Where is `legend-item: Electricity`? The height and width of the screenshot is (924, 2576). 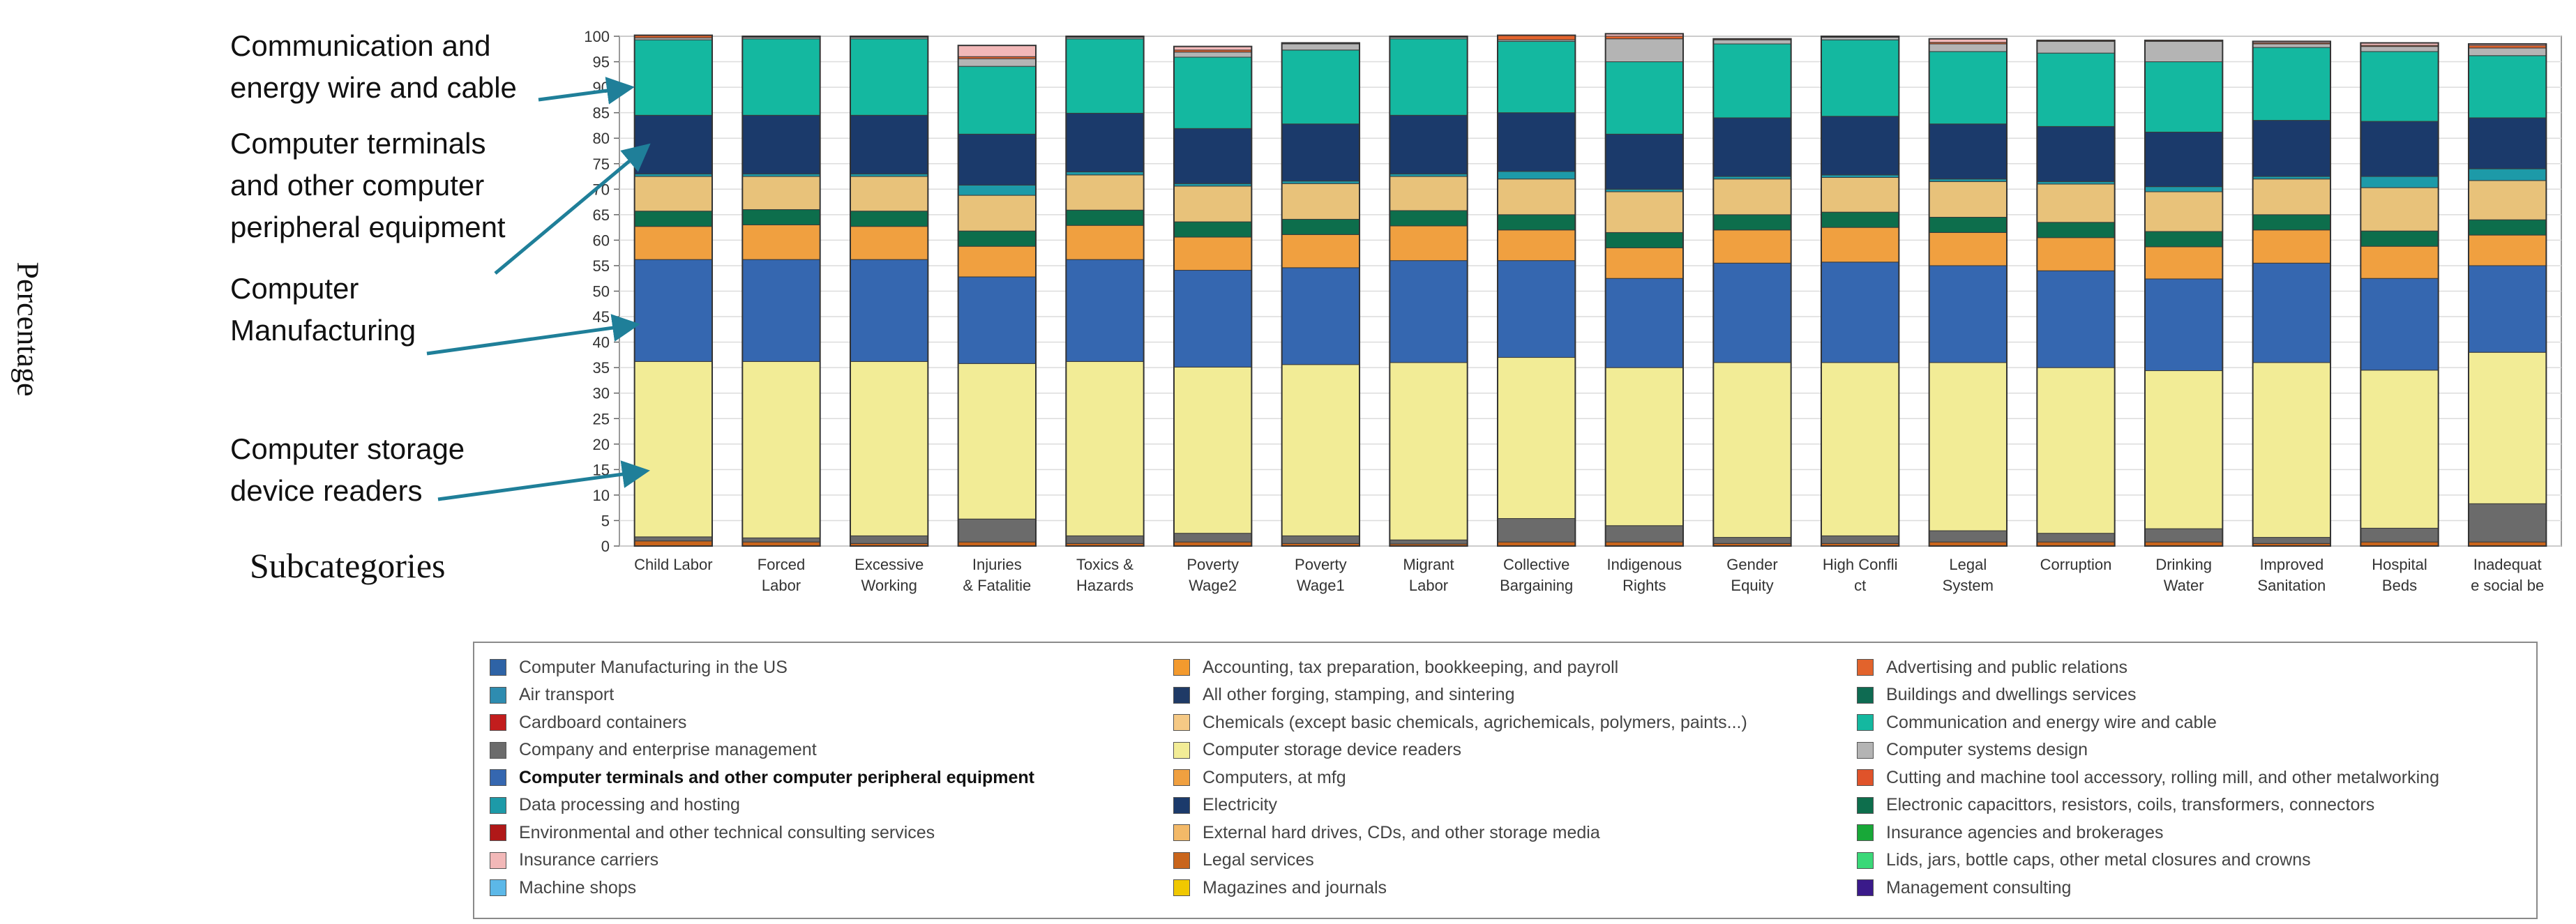
legend-item: Electricity is located at coordinates (1225, 805).